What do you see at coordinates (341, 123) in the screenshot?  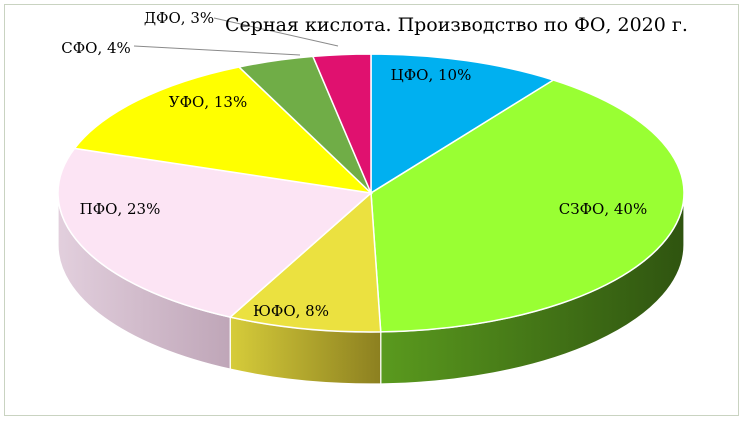 I see `pie-slice-ДФО` at bounding box center [341, 123].